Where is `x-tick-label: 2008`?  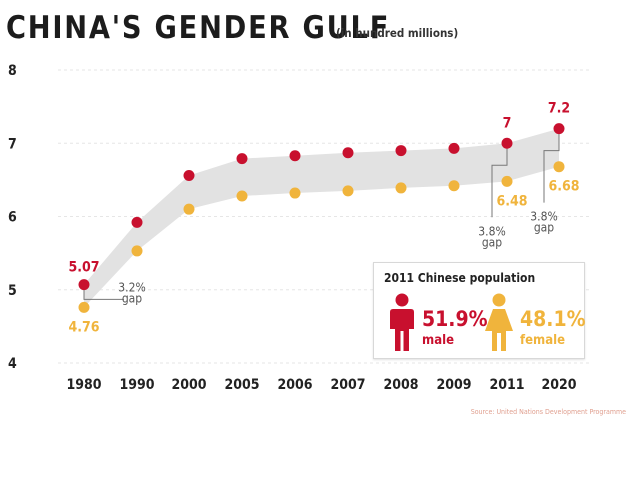
x-tick-label: 2008 is located at coordinates (400, 385).